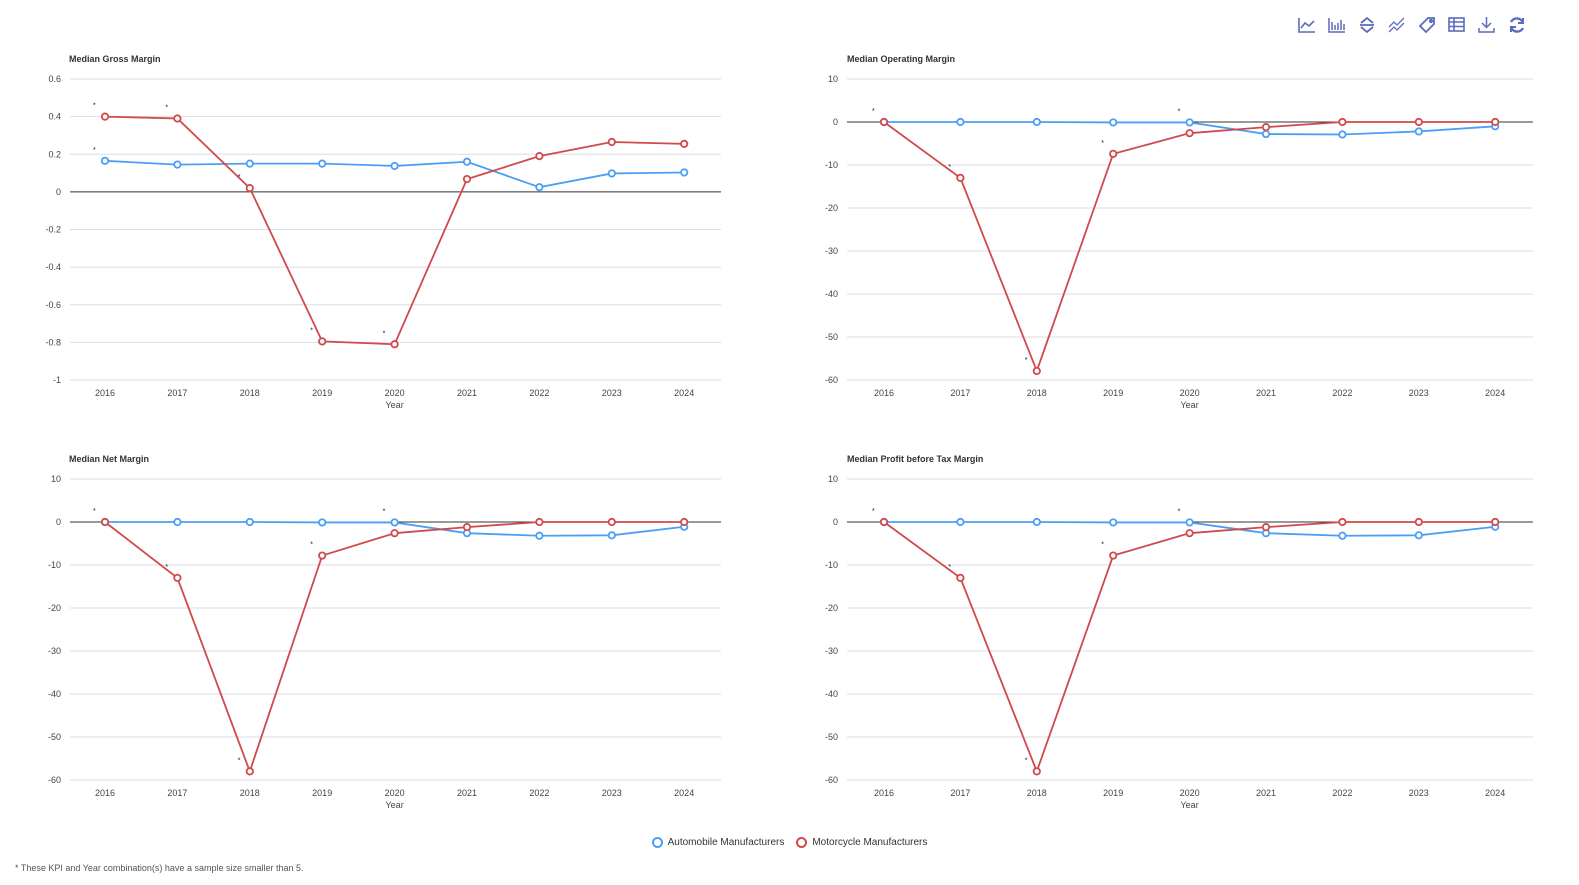 This screenshot has width=1579, height=885. I want to click on refresh-icon, so click(1516, 24).